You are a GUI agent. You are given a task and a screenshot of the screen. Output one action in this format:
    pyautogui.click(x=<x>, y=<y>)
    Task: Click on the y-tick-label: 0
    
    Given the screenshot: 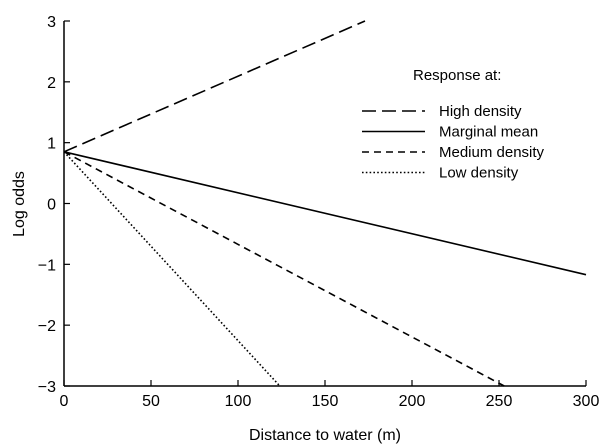 What is the action you would take?
    pyautogui.click(x=51, y=205)
    